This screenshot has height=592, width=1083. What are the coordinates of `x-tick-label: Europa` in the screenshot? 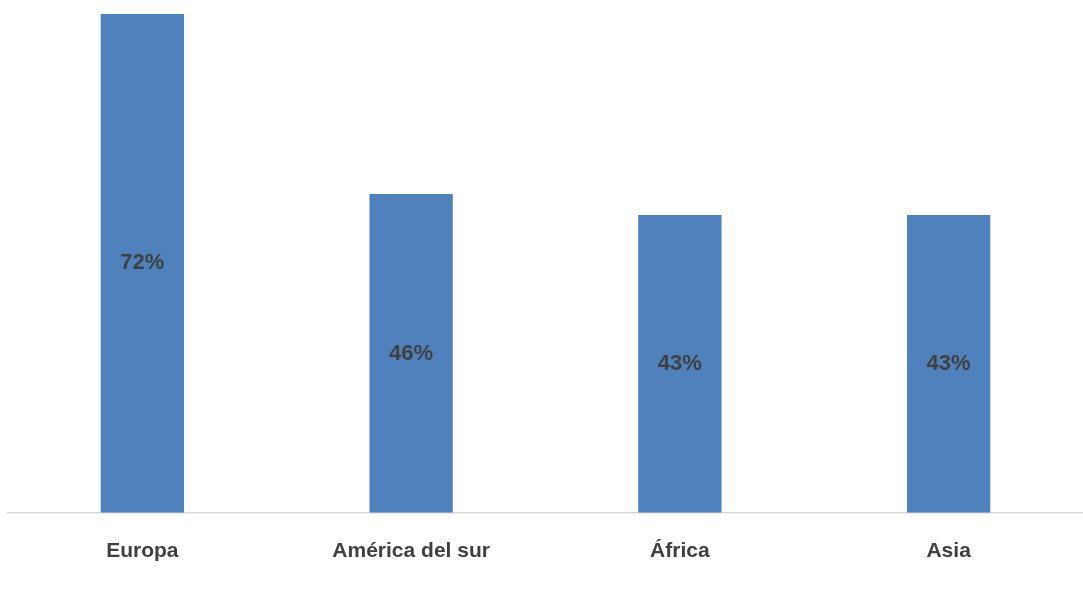 It's located at (142, 550).